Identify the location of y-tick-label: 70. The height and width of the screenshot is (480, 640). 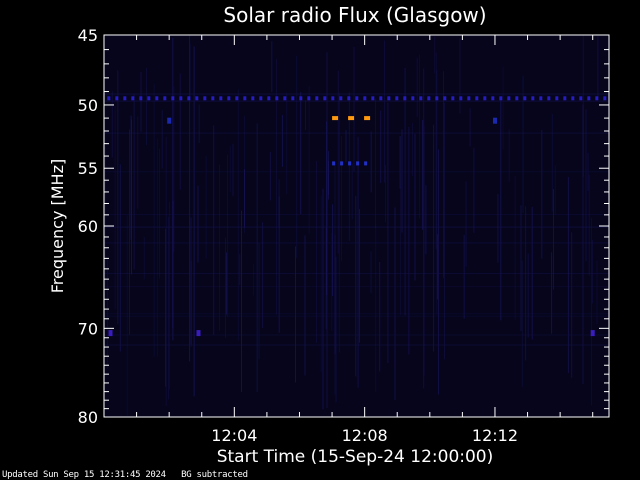
(88, 328).